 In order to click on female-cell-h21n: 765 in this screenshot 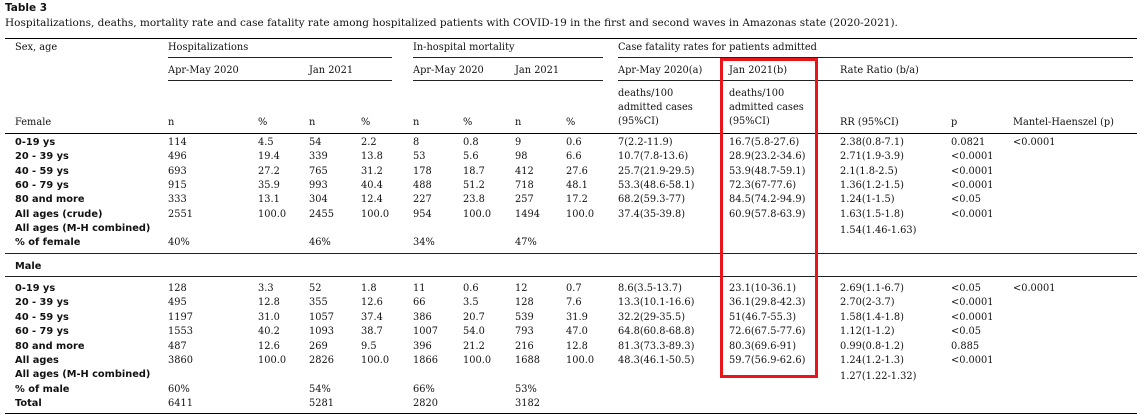, I will do `click(318, 171)`.